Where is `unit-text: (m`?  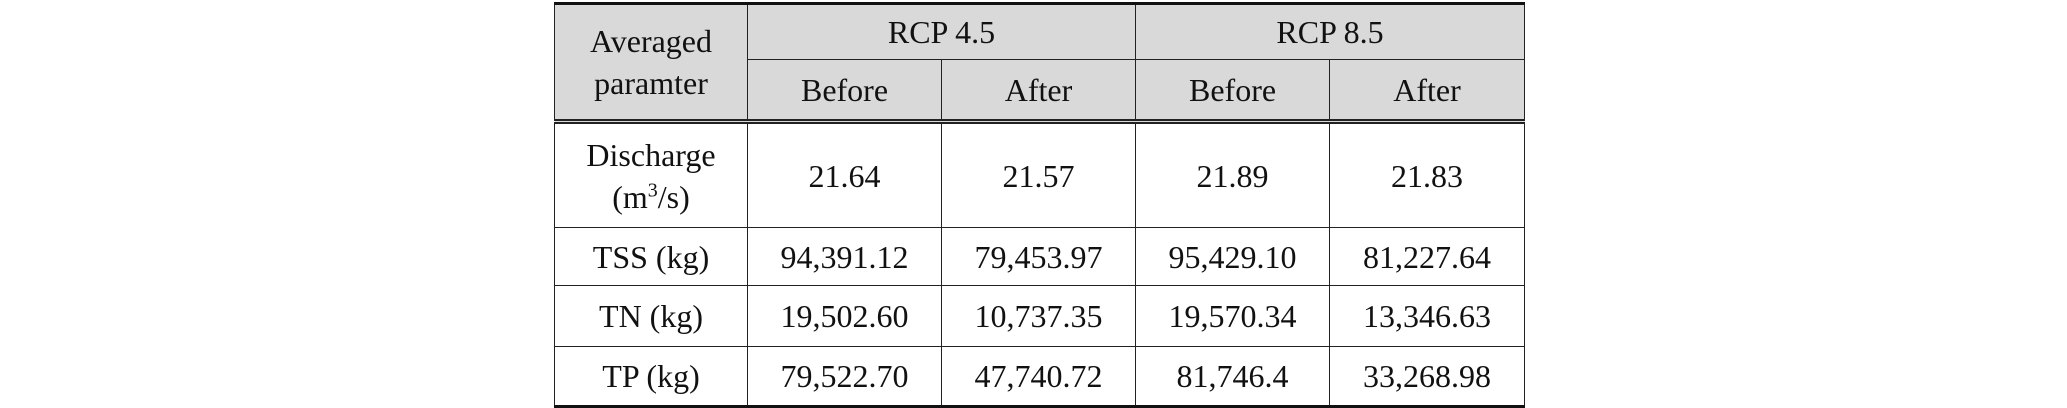
unit-text: (m is located at coordinates (630, 196).